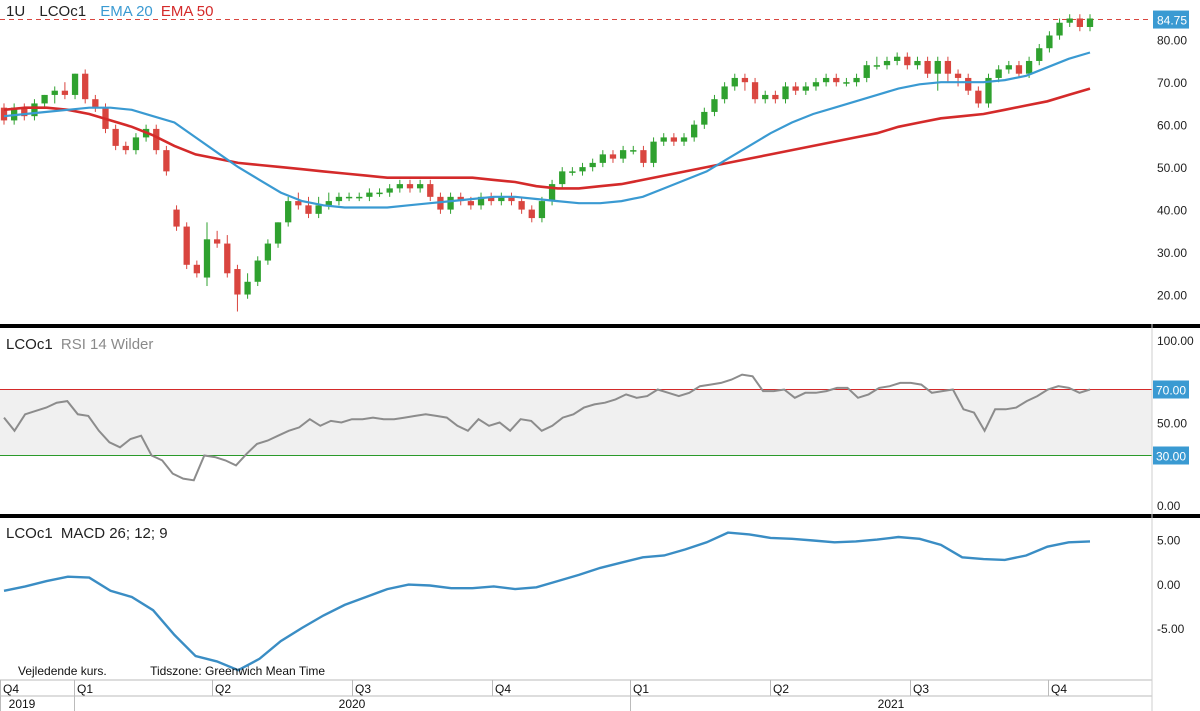 Image resolution: width=1200 pixels, height=711 pixels. What do you see at coordinates (85, 689) in the screenshot?
I see `quarter-label: Q1` at bounding box center [85, 689].